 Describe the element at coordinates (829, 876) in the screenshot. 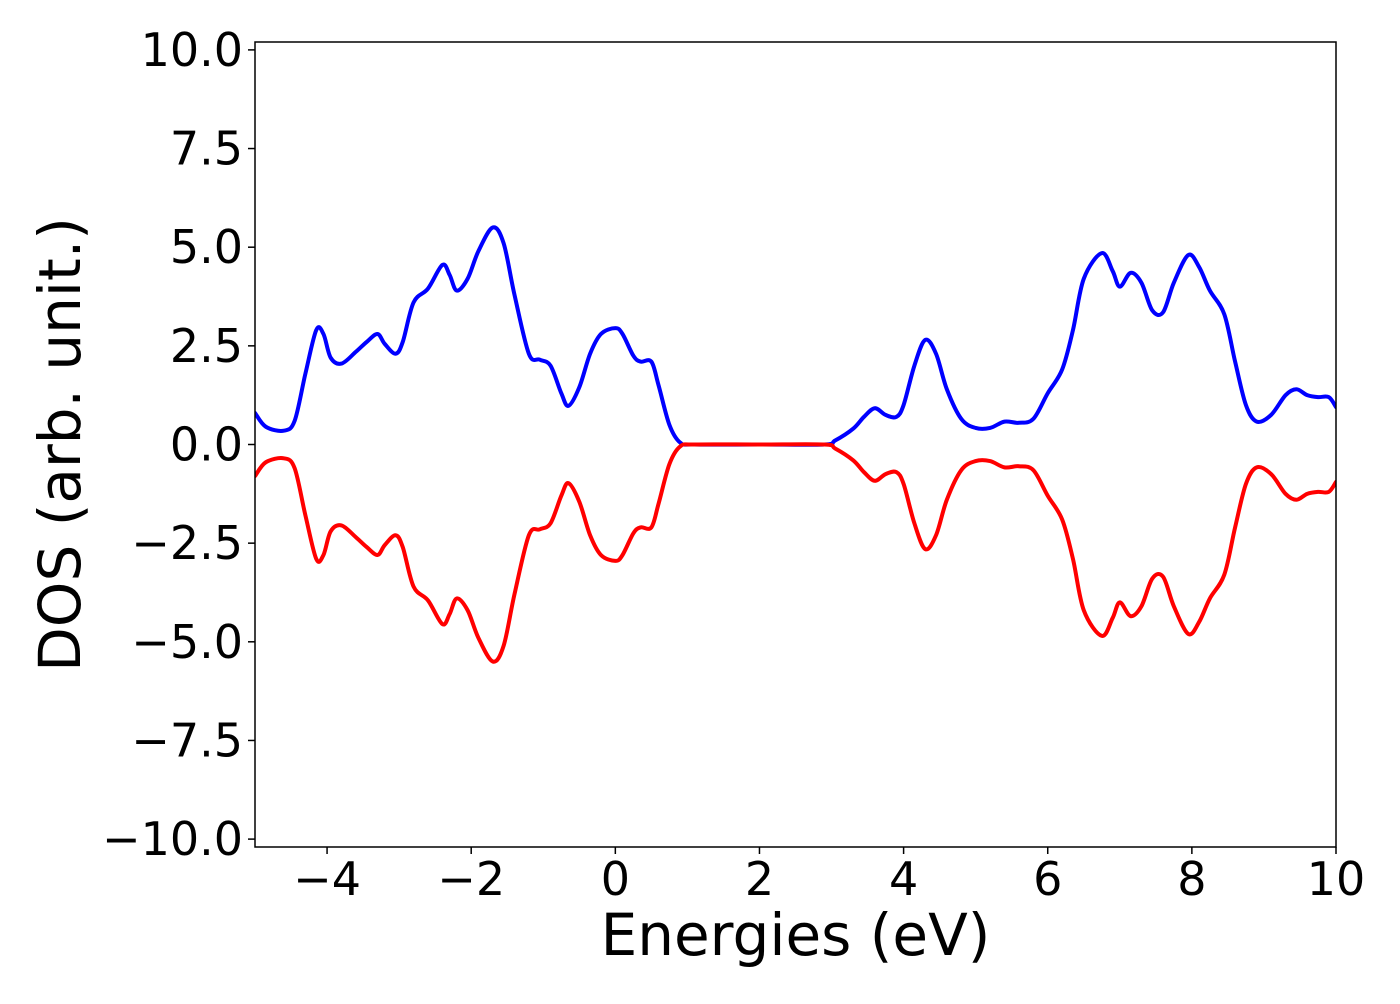

I see `x-axis-ticks: −4 −2 0 2 4 6 8 10` at that location.